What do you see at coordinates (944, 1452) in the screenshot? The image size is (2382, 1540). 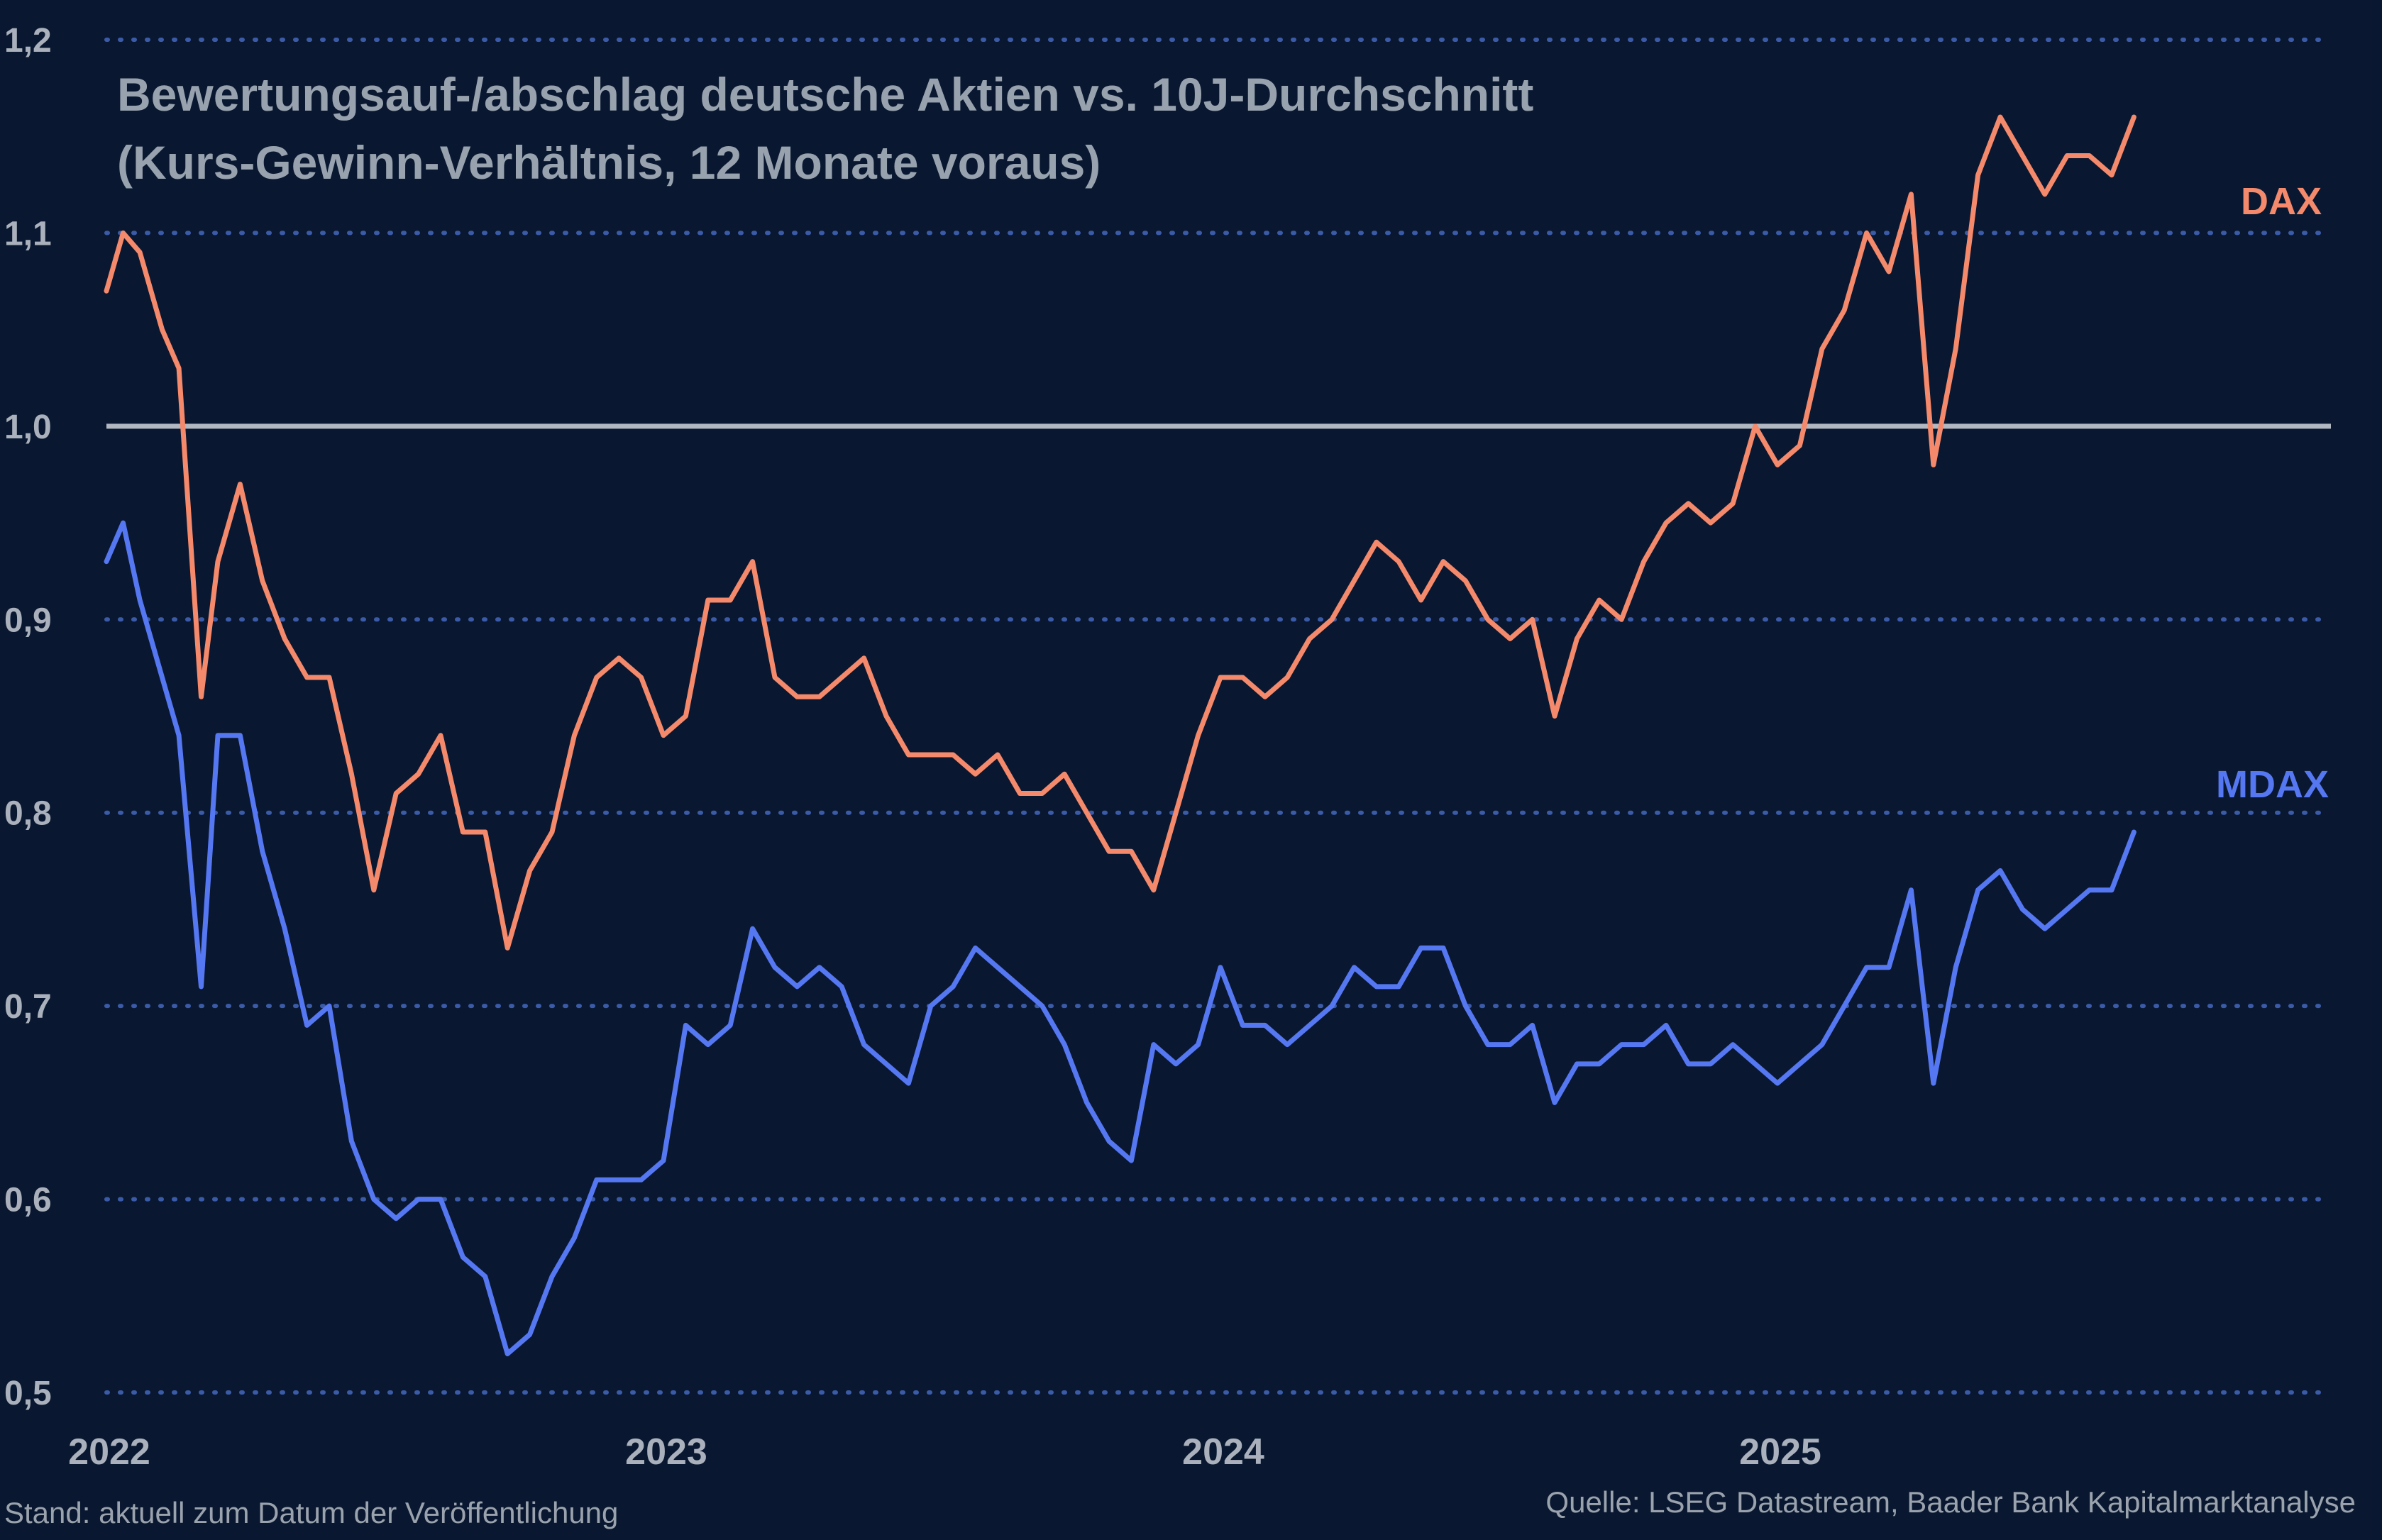 I see `x-axis-ticks: 2022 2023 2024 2025` at bounding box center [944, 1452].